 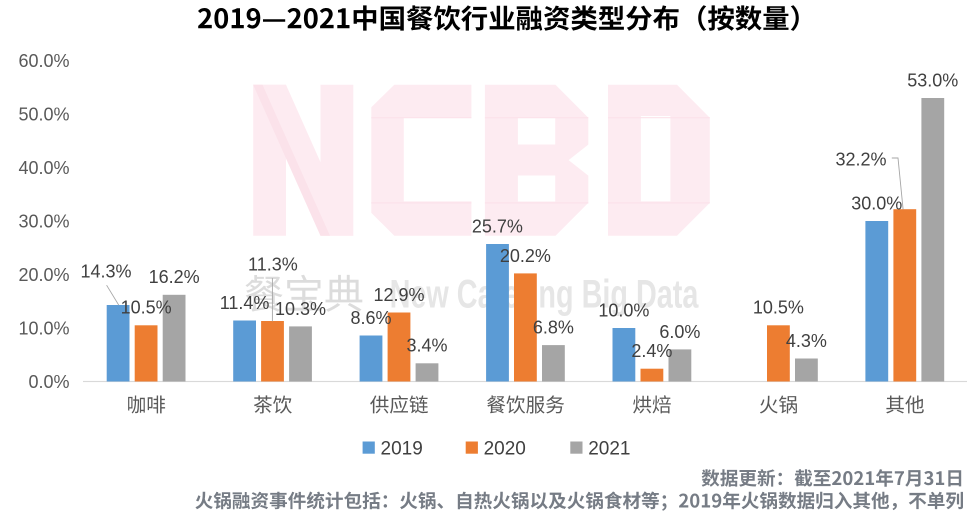 What do you see at coordinates (370, 318) in the screenshot?
I see `svg-text: 8.6%` at bounding box center [370, 318].